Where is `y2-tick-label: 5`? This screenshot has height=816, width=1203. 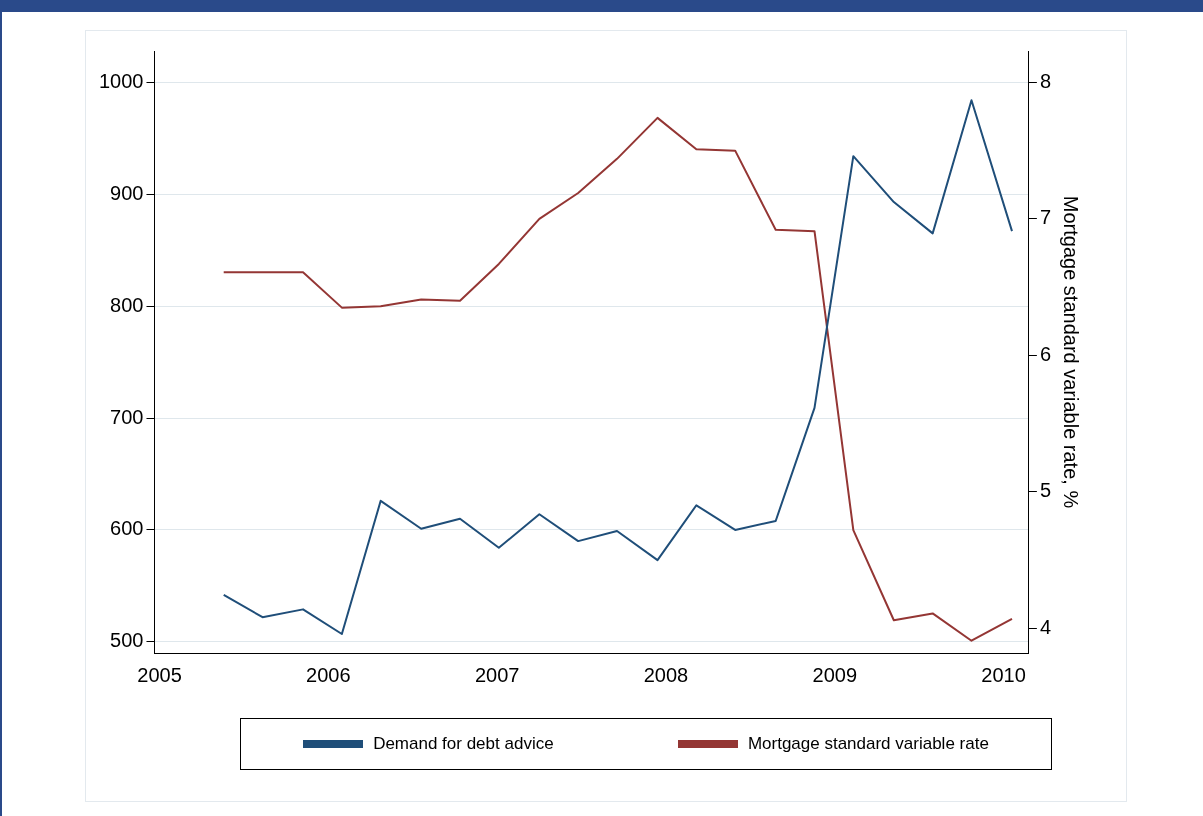 y2-tick-label: 5 is located at coordinates (1045, 490).